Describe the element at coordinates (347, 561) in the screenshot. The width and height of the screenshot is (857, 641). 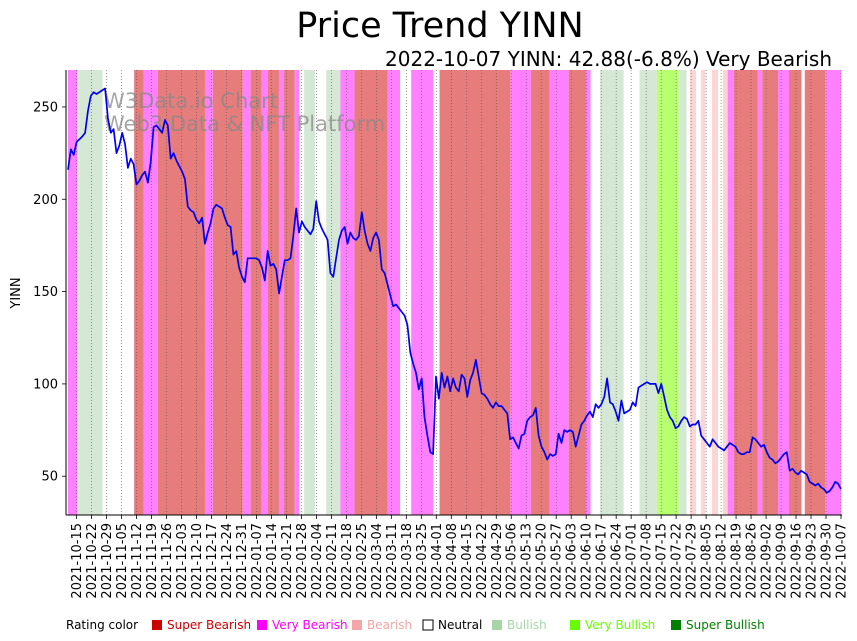
I see `x-tick-label: 2022-02-18` at that location.